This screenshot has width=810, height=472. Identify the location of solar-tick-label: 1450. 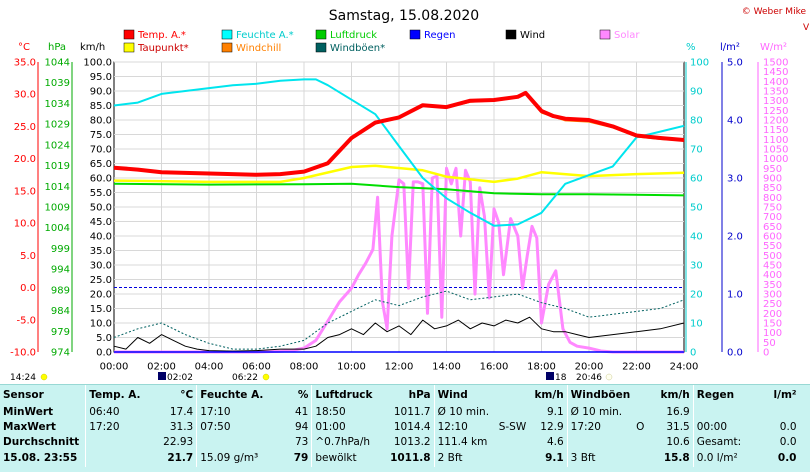
(775, 72).